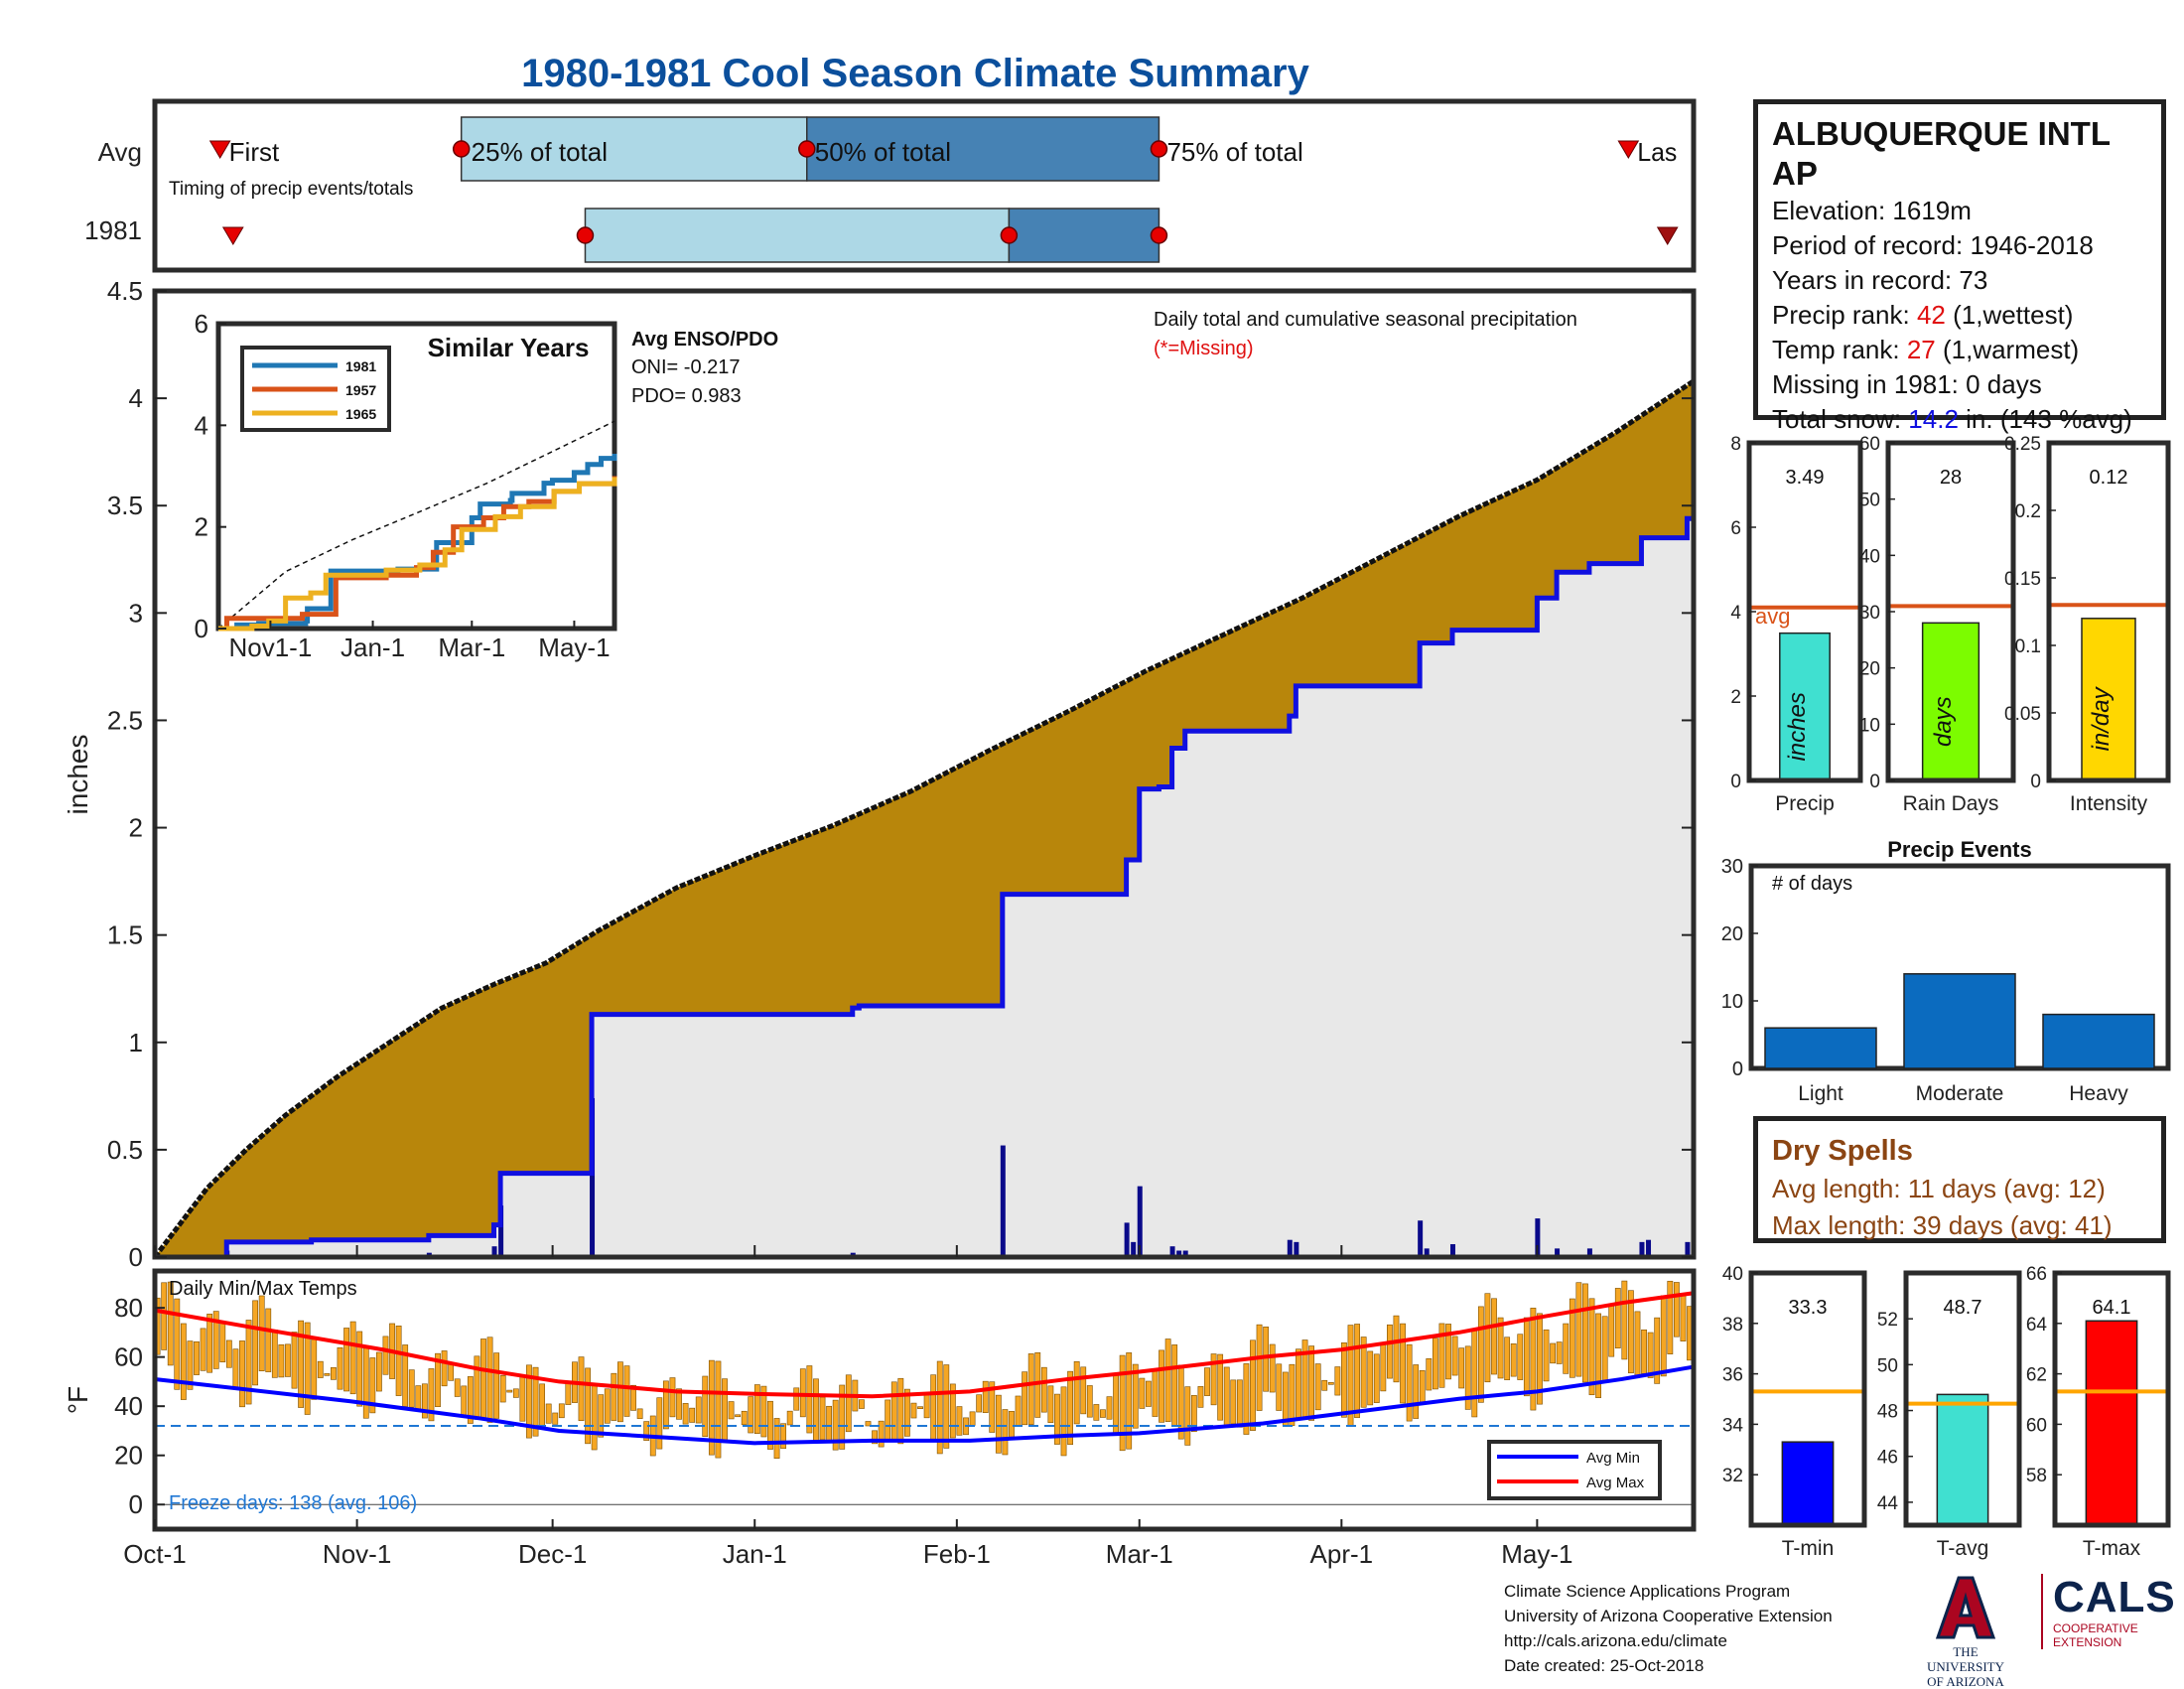  Describe the element at coordinates (1667, 236) in the screenshot. I see `timing-1981-last-triangle` at that location.